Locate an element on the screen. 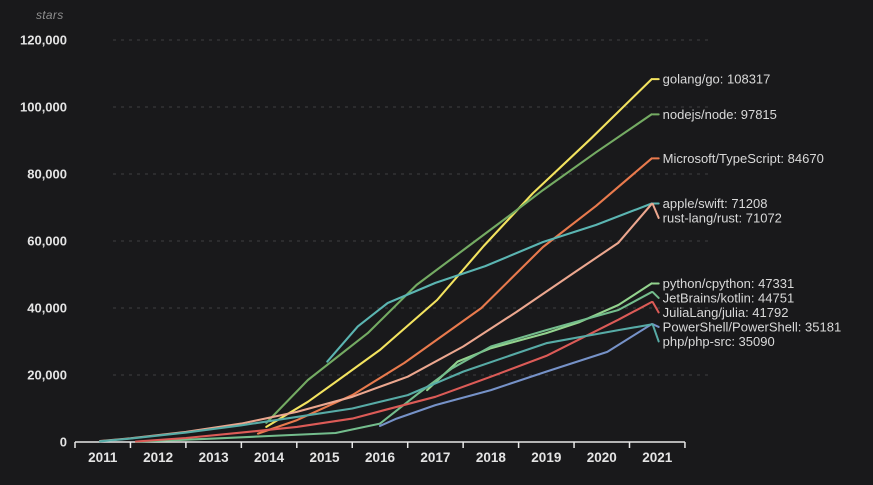 This screenshot has height=485, width=873. series-leader-jetbrains-kotlin is located at coordinates (655, 295).